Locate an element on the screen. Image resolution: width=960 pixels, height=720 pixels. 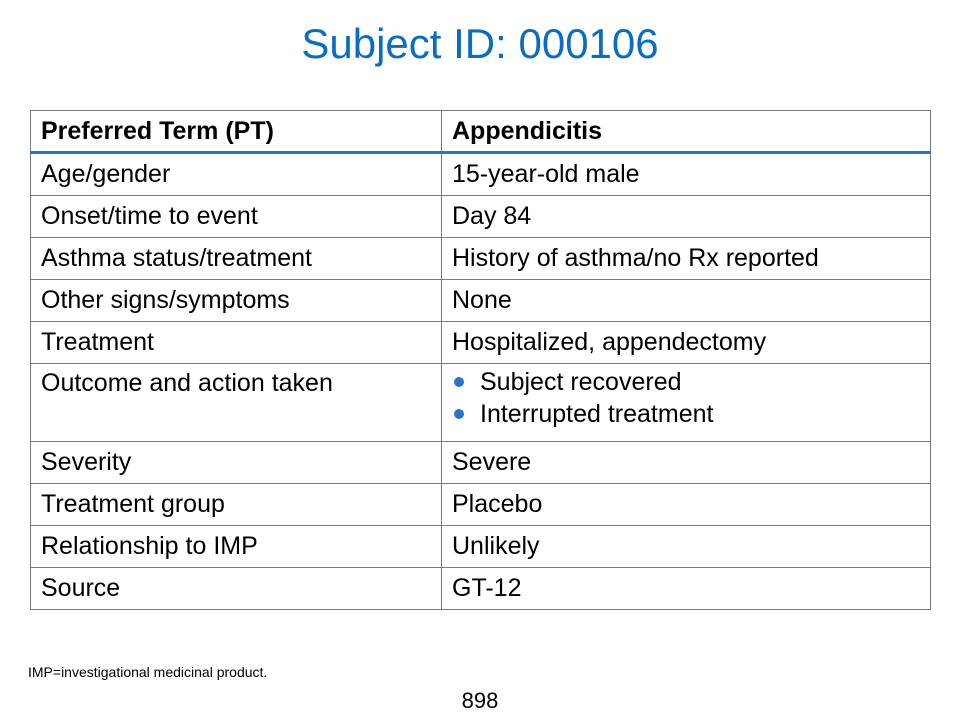
slide-title: Subject ID: 000106 is located at coordinates (480, 43).